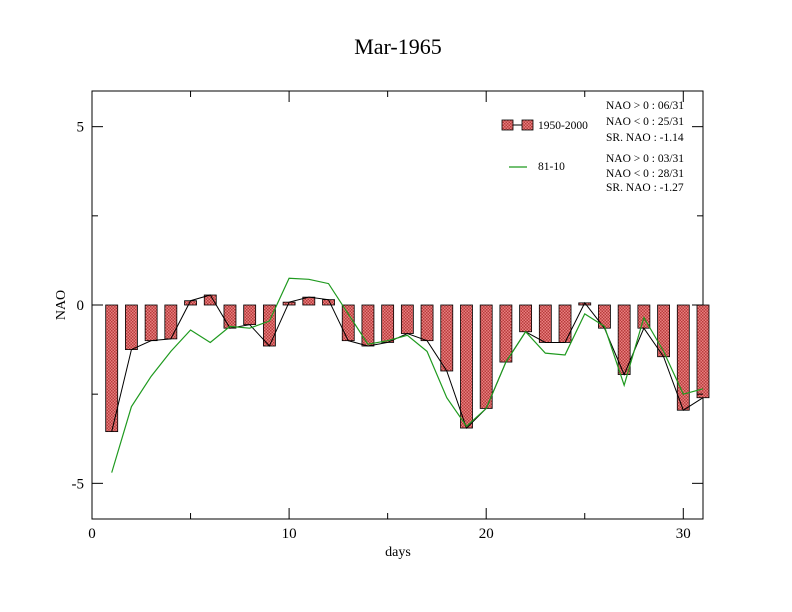  Describe the element at coordinates (645, 106) in the screenshot. I see `stat-nao-positive-1: NAO > 0 : 06/31` at that location.